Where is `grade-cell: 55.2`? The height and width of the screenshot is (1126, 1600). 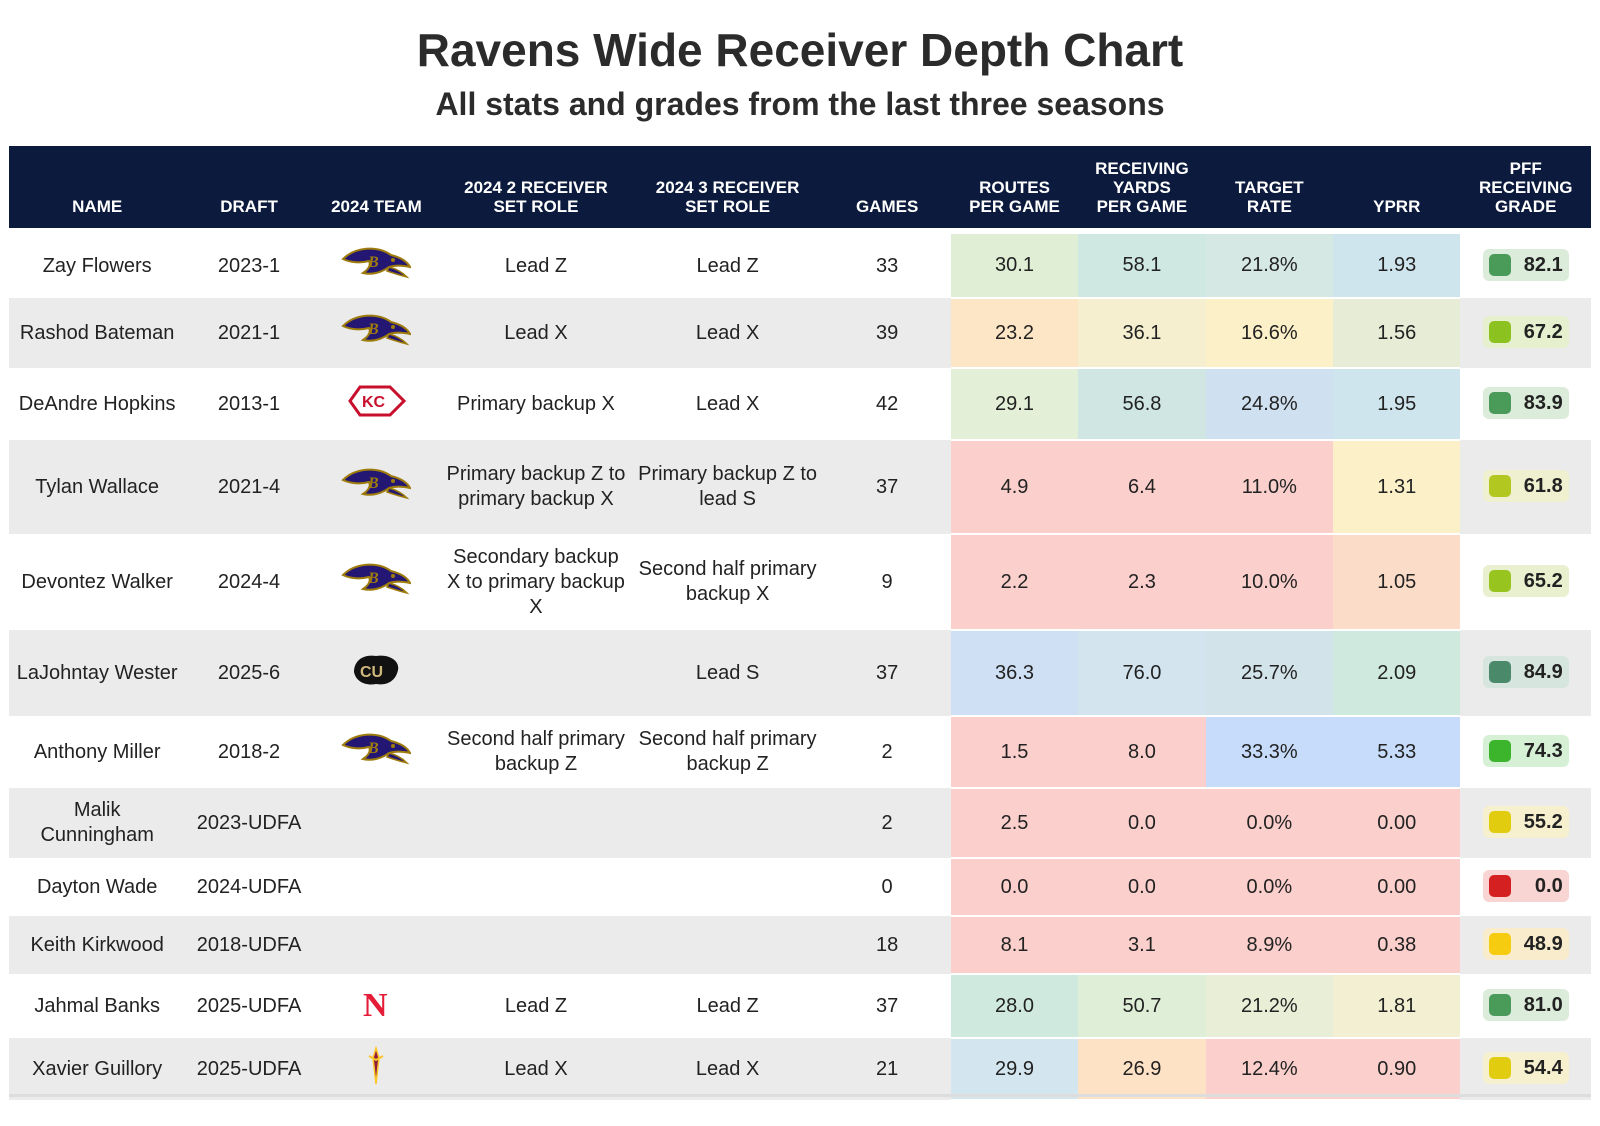 grade-cell: 55.2 is located at coordinates (1525, 823).